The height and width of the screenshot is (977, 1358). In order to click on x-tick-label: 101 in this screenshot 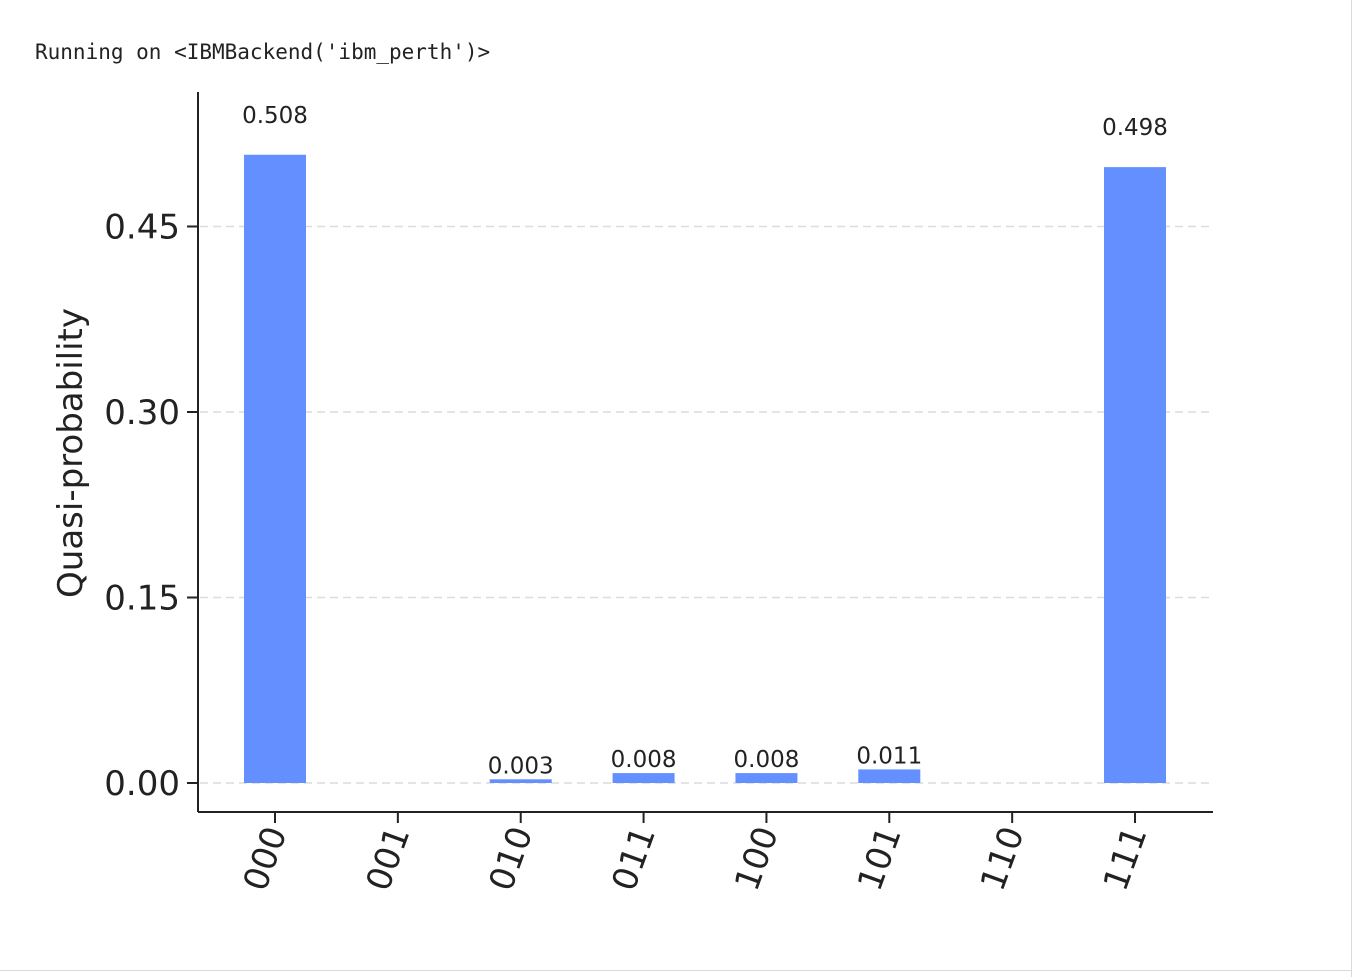, I will do `click(880, 858)`.